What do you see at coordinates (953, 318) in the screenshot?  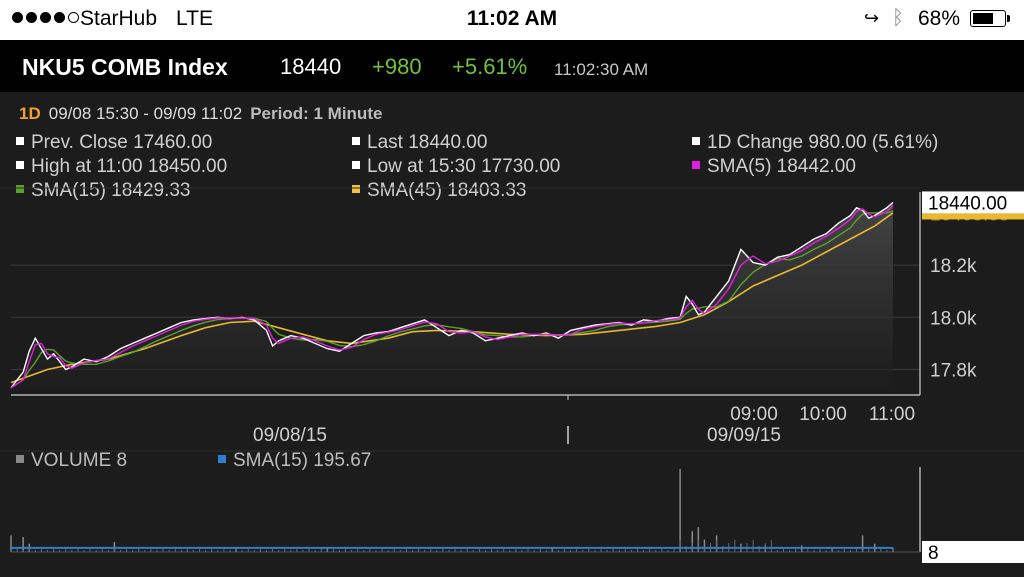 I see `y-tick-label: 18.0k` at bounding box center [953, 318].